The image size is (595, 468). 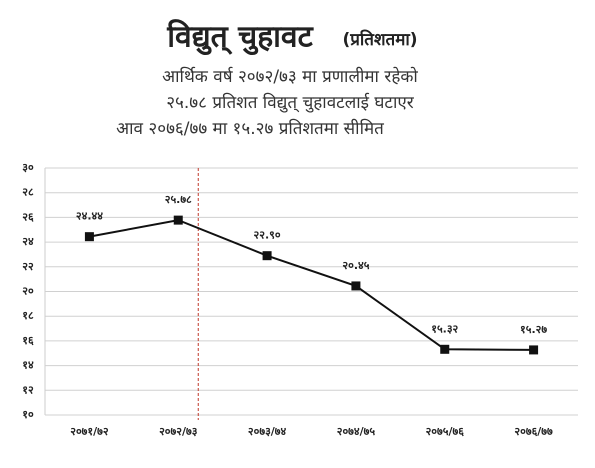 I want to click on value-label: १५.३२, so click(x=444, y=328).